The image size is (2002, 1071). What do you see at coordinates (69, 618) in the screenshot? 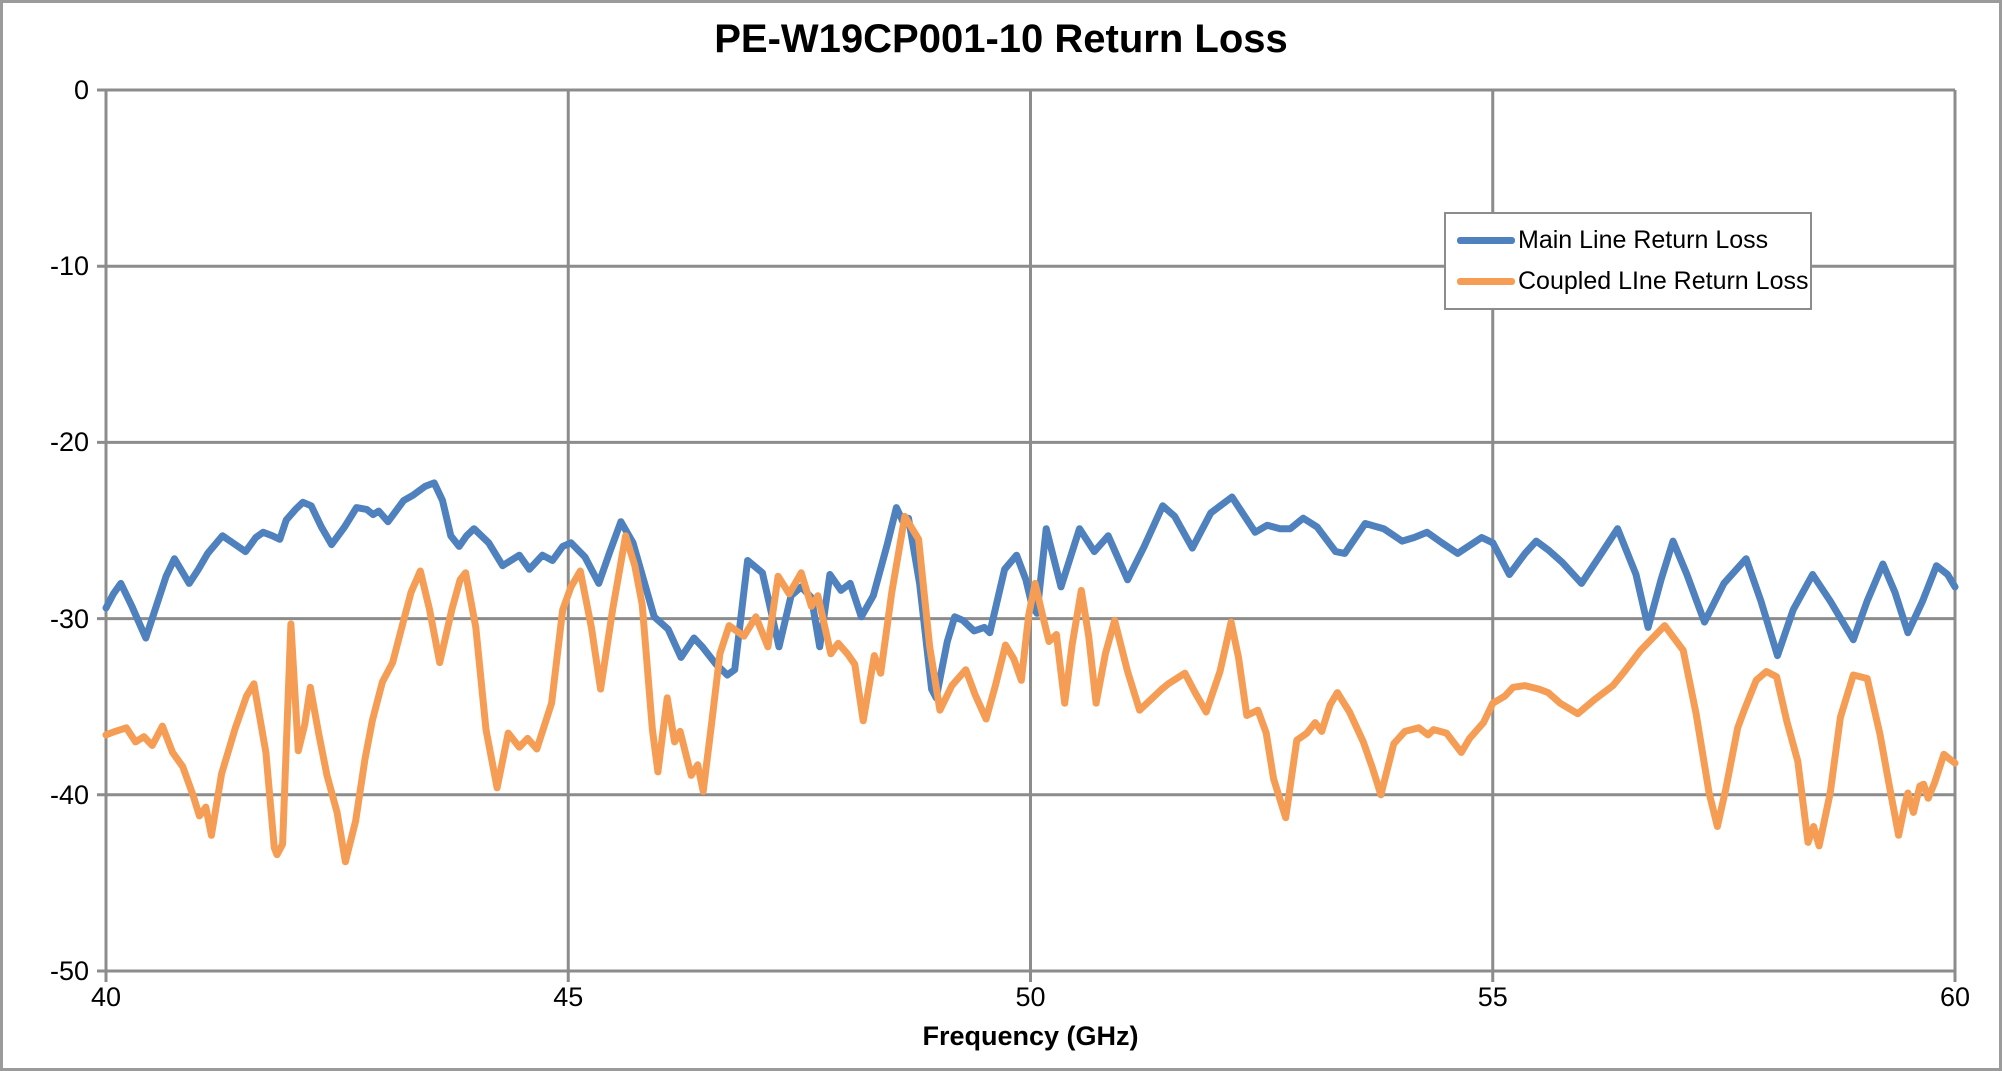
I see `y-tick-label: -30` at bounding box center [69, 618].